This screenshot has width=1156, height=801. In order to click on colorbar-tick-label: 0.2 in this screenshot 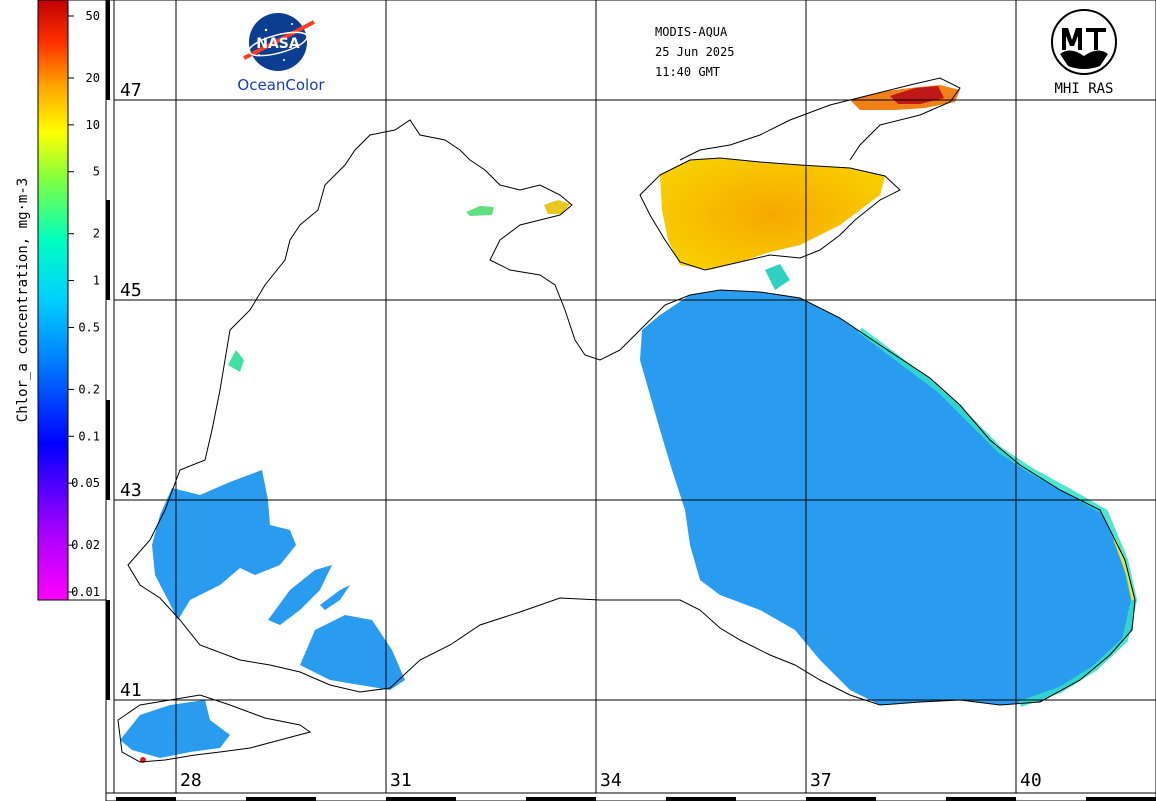, I will do `click(89, 389)`.